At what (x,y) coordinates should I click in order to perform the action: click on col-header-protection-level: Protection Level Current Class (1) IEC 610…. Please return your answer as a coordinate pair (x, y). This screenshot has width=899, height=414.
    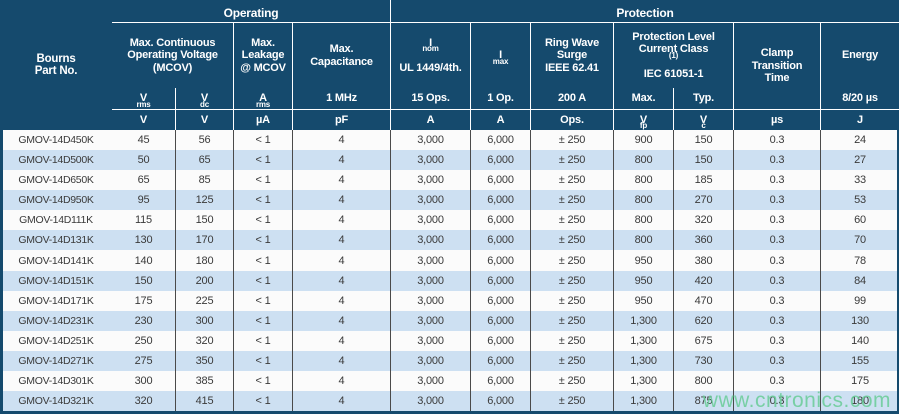
    Looking at the image, I should click on (673, 55).